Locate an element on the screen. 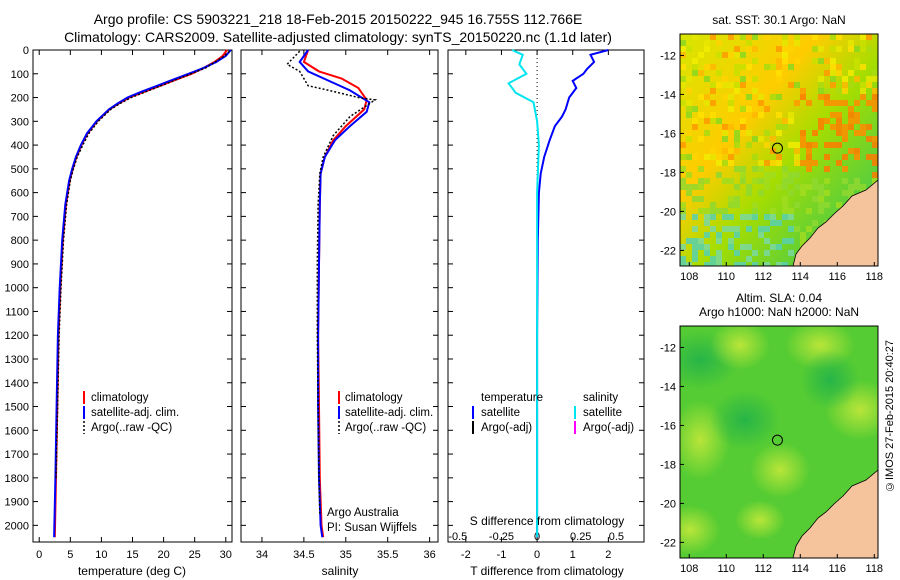  map-x-tick-label: 110 is located at coordinates (726, 277).